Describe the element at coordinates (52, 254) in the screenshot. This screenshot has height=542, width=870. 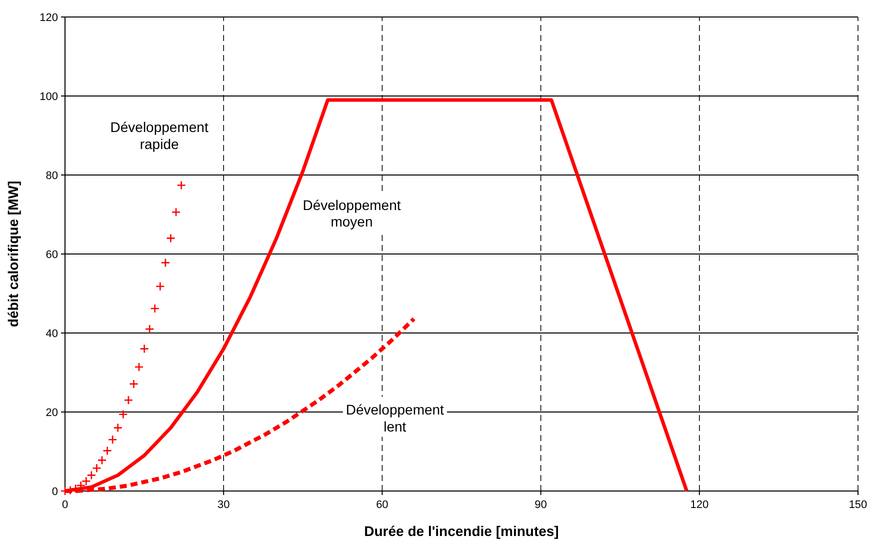
I see `y-tick-label: 60` at that location.